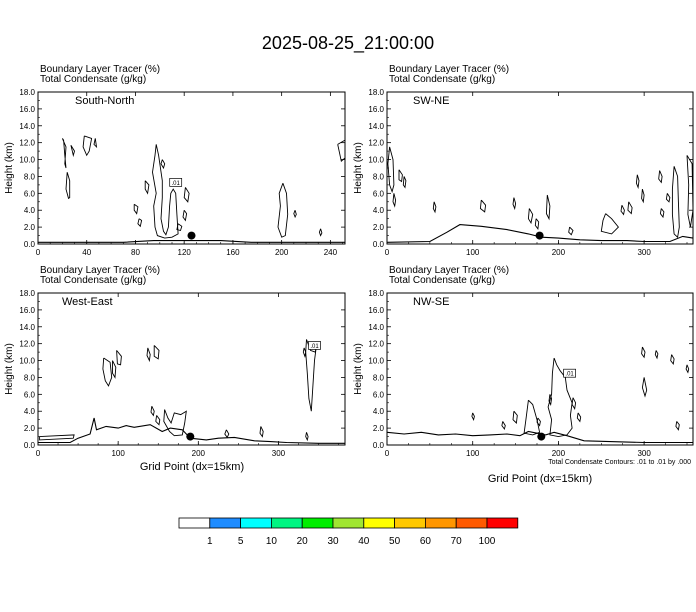 The image size is (696, 612). I want to click on panel1-ytick-label: 10.0, so click(27, 160).